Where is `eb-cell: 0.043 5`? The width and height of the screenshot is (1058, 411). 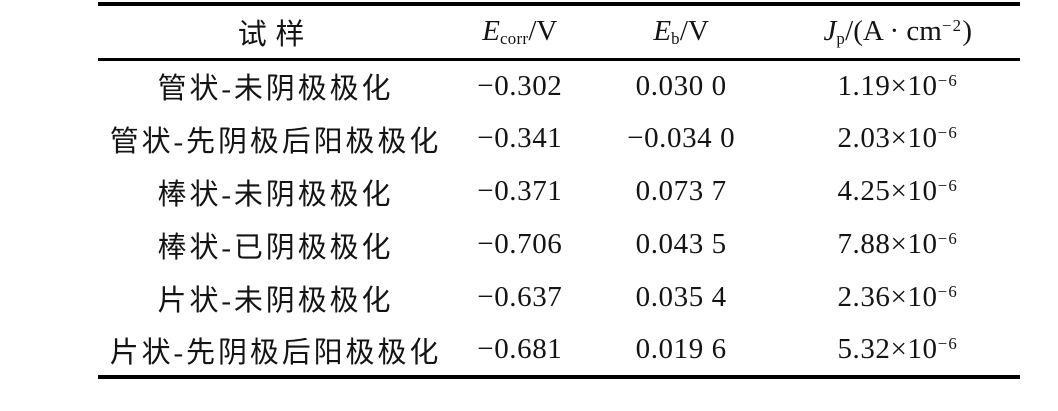
eb-cell: 0.043 5 is located at coordinates (681, 244).